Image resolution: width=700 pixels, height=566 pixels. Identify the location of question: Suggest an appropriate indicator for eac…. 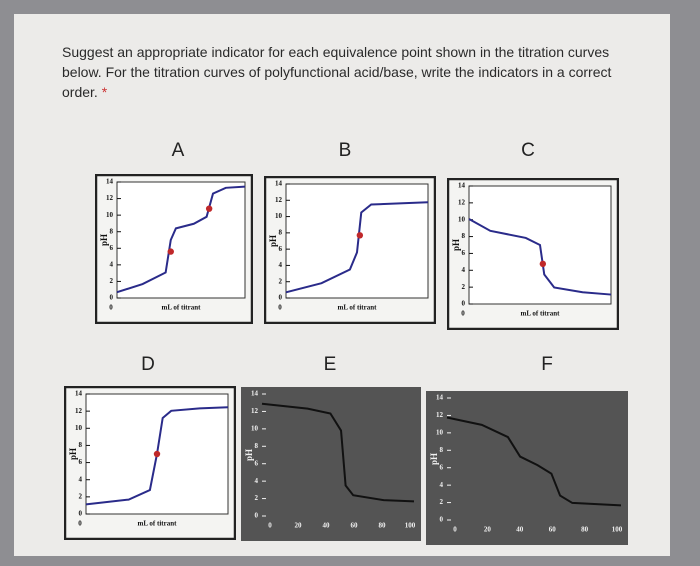
(337, 72).